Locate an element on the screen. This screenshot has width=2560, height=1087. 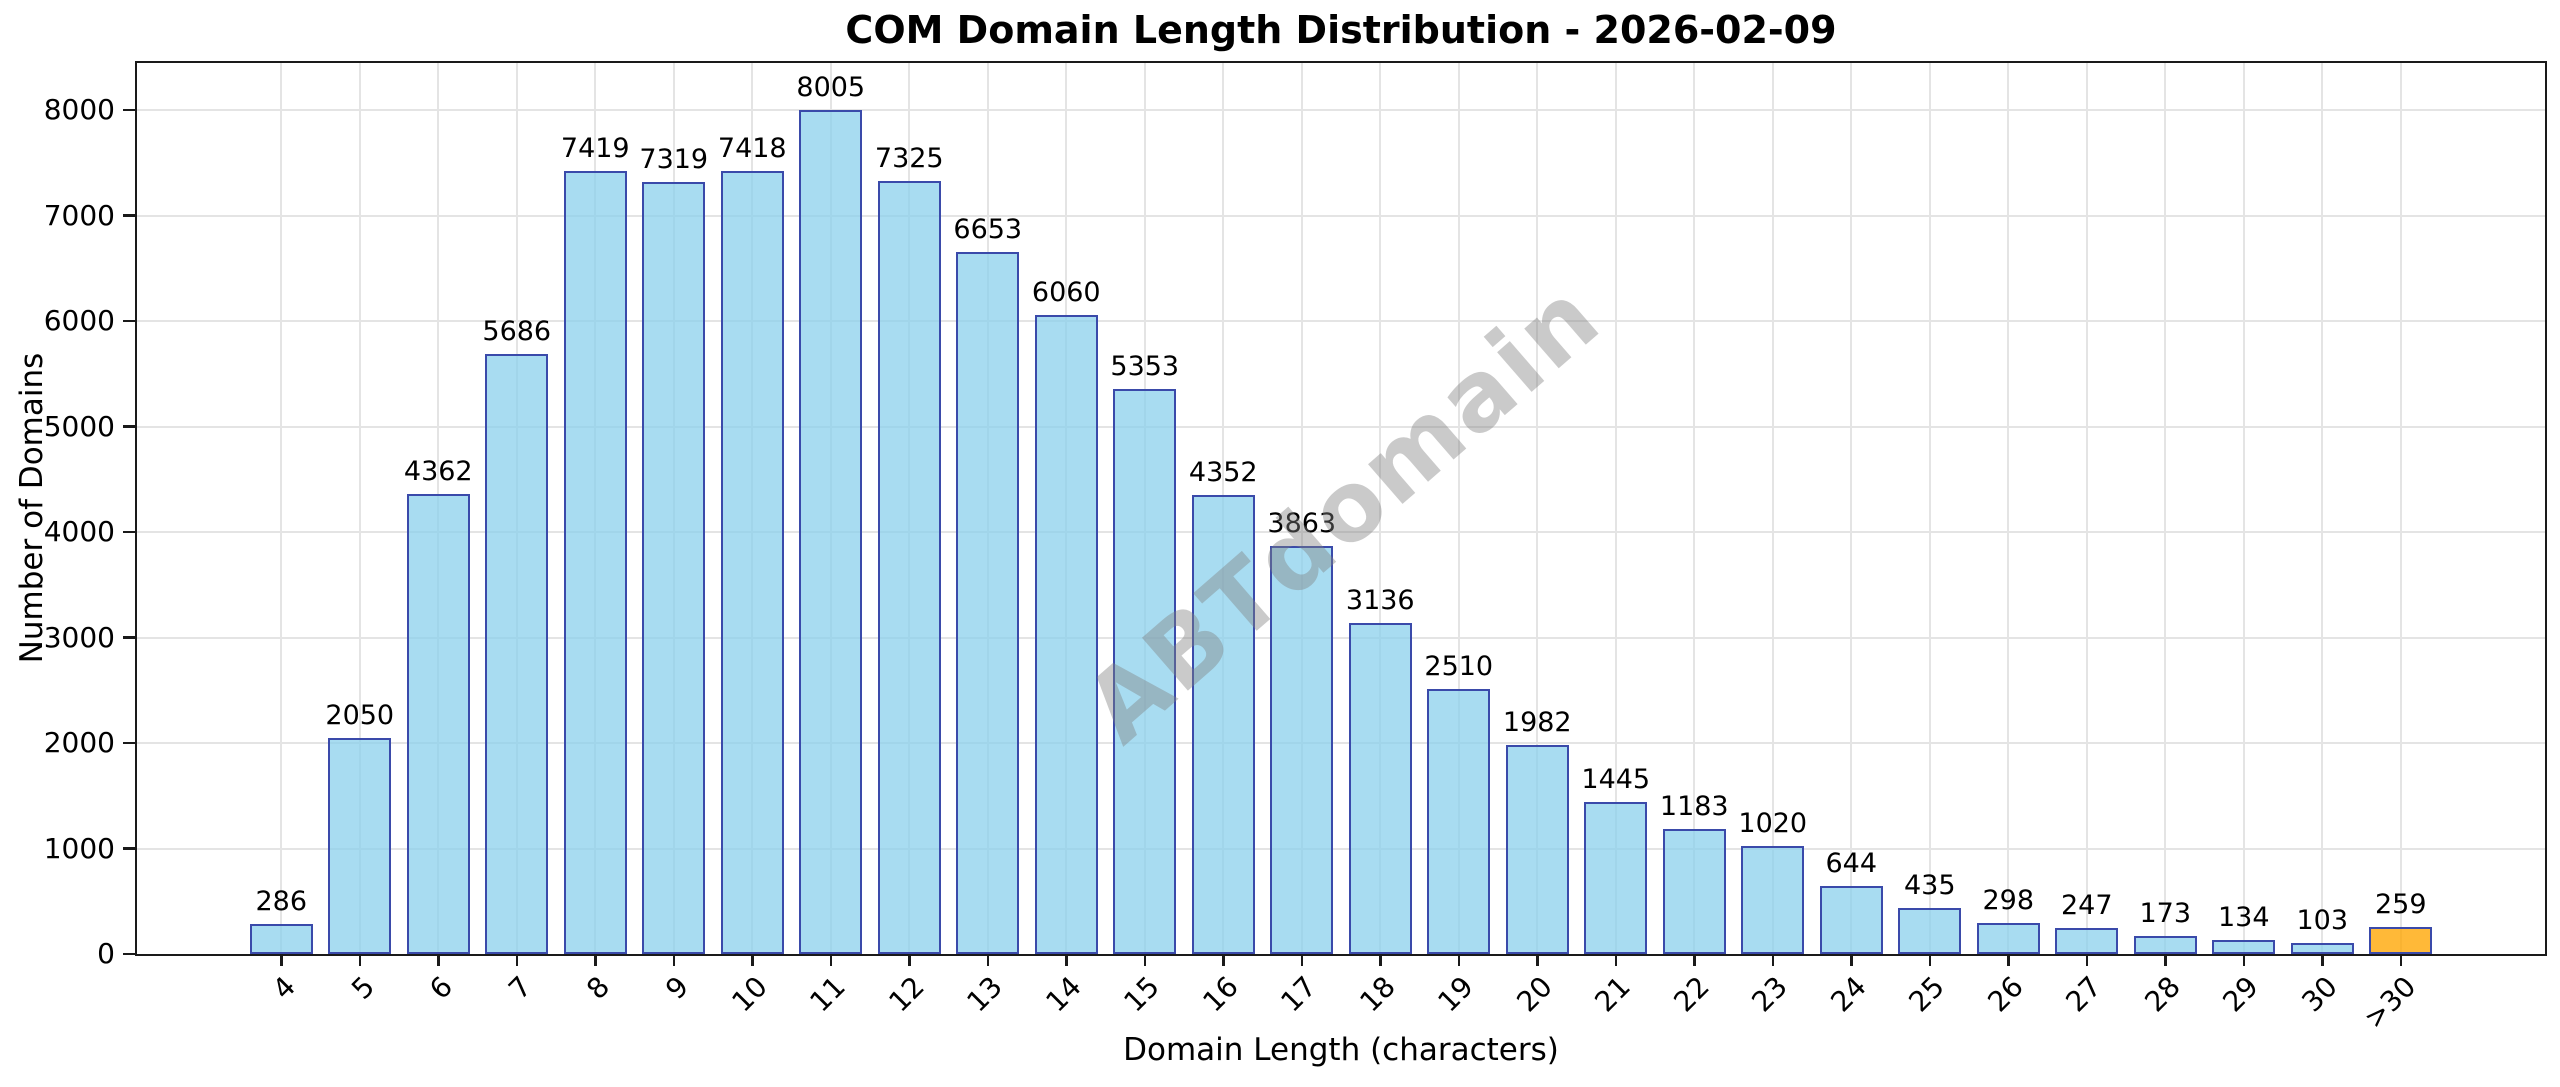
x-tick-label: 19 is located at coordinates (1455, 994).